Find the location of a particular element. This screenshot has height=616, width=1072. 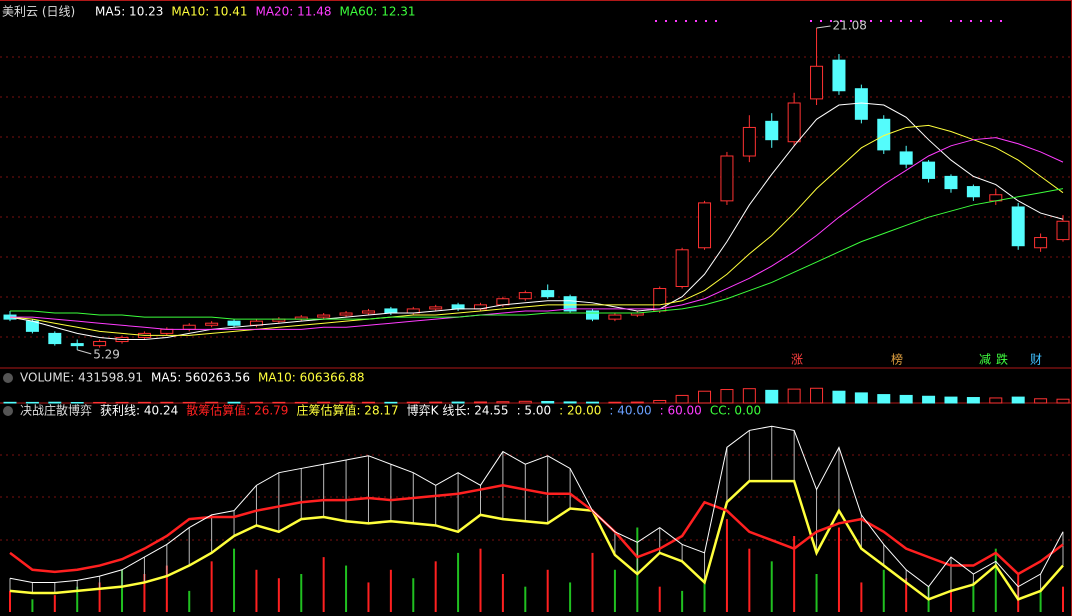

legend-entry: 庄筹估算值: 28.17 is located at coordinates (347, 410).